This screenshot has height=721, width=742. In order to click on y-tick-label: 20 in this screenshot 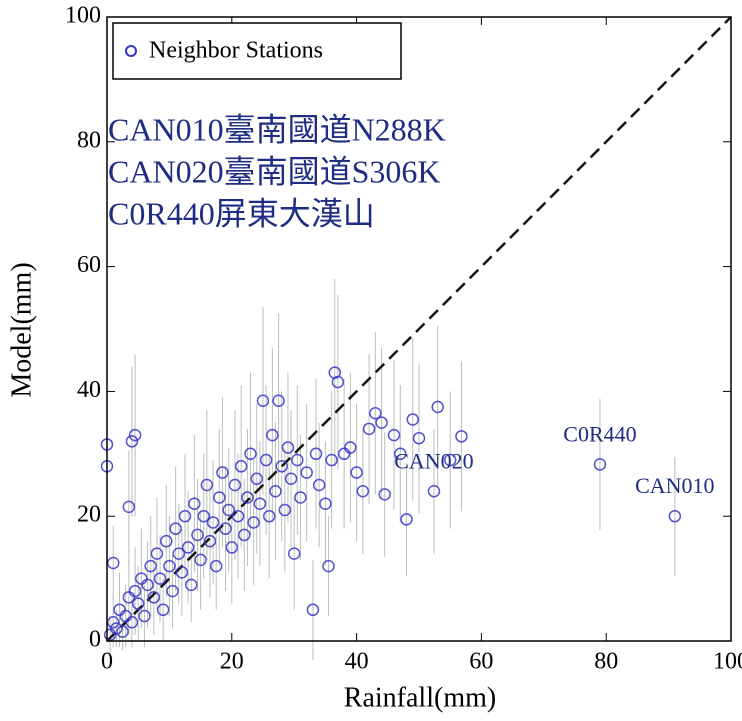, I will do `click(89, 515)`.